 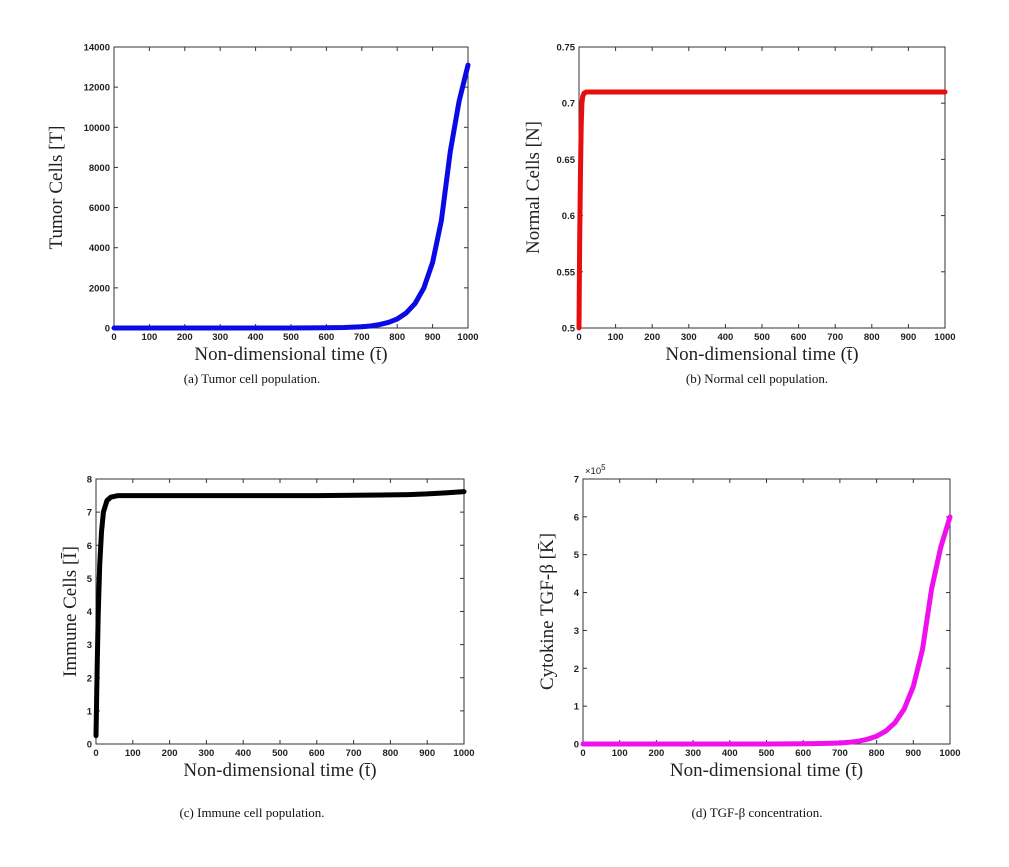 What do you see at coordinates (803, 753) in the screenshot?
I see `chart-d-x-tick-label: 600` at bounding box center [803, 753].